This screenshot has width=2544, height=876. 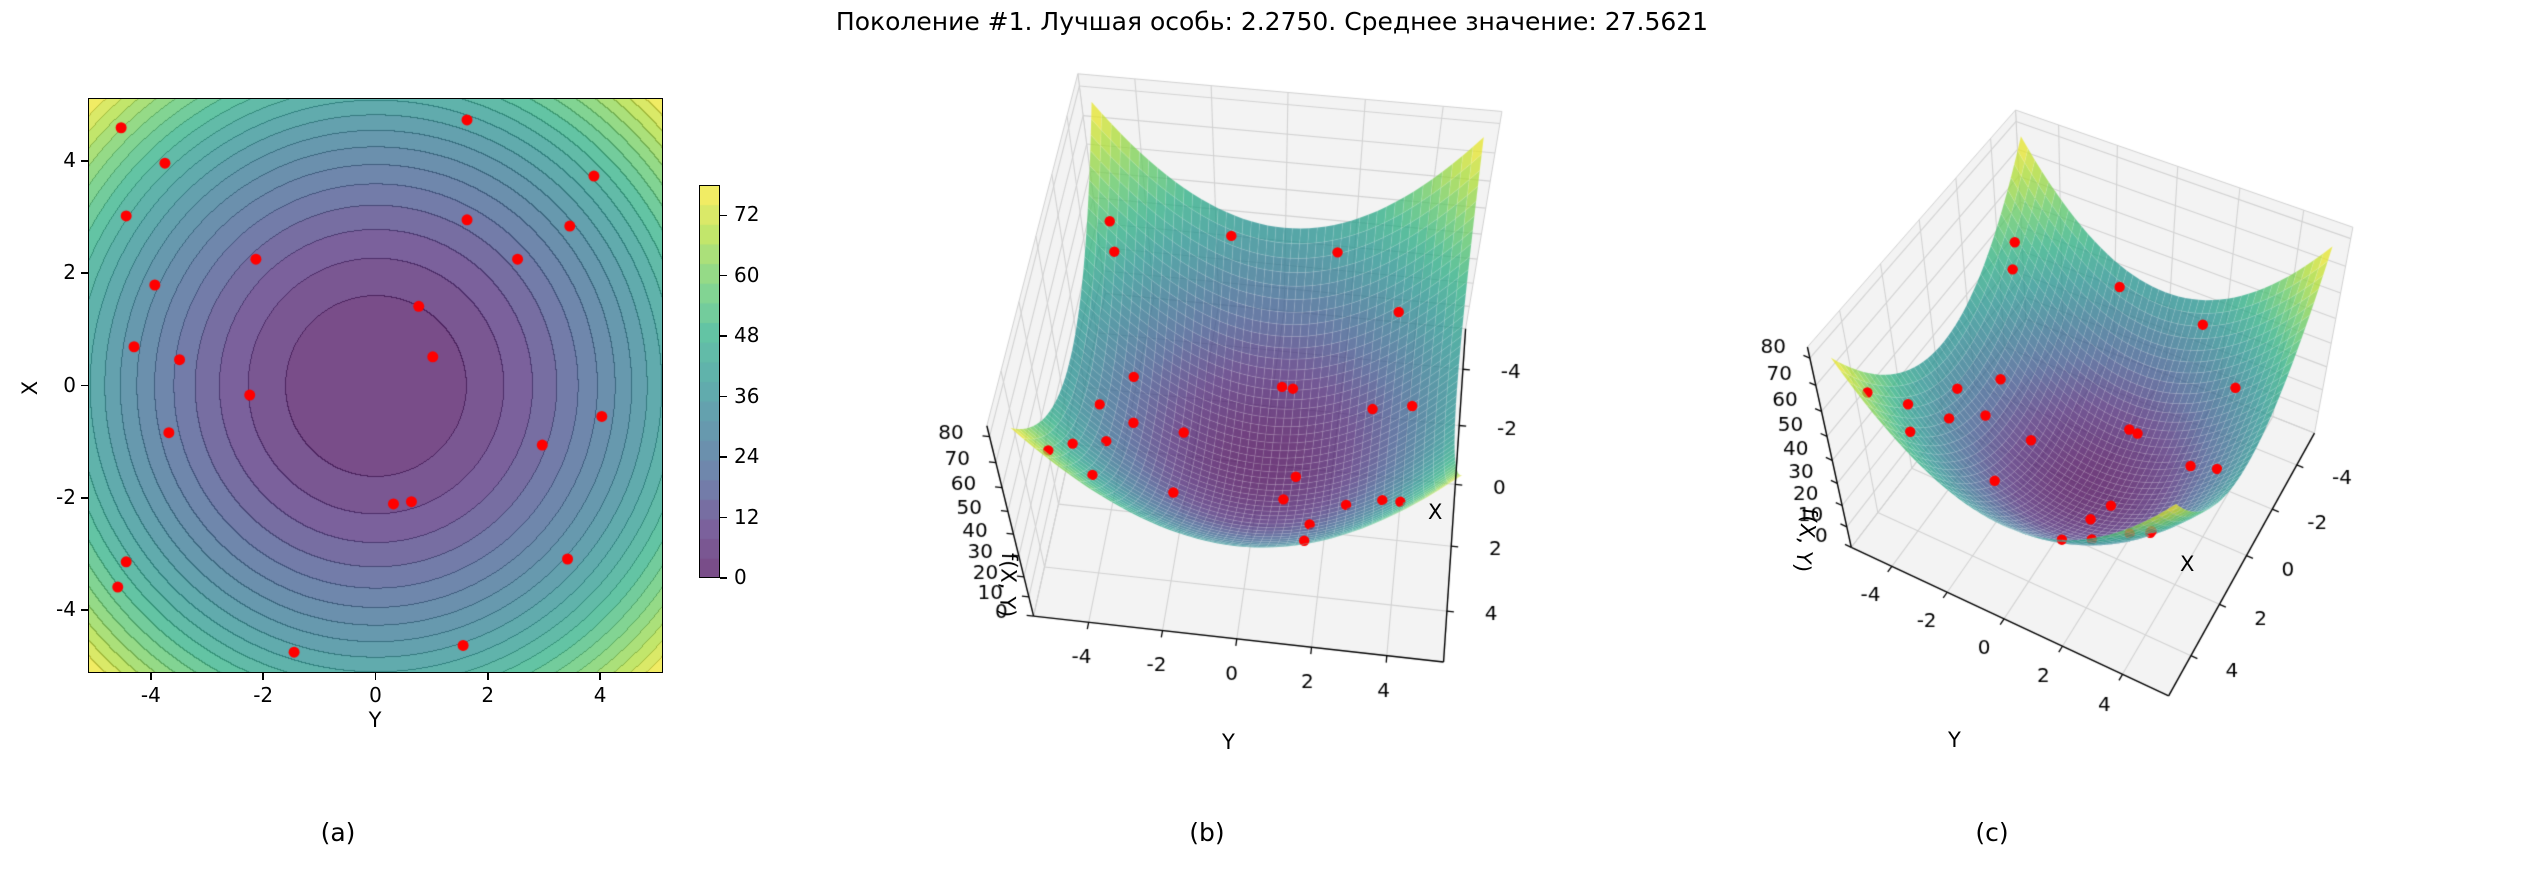 What do you see at coordinates (1228, 742) in the screenshot?
I see `surface-b-xaxis-label: Y` at bounding box center [1228, 742].